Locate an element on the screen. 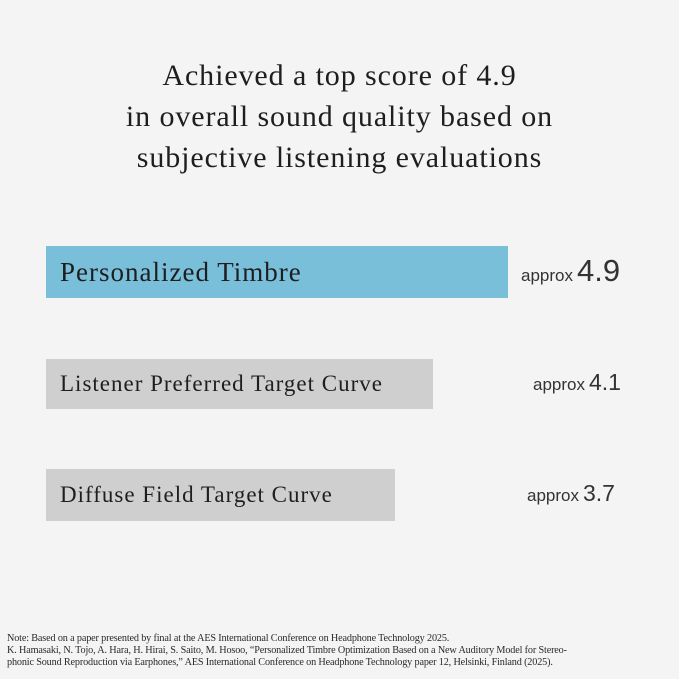  value-label-1: approx 4.9 is located at coordinates (570, 270).